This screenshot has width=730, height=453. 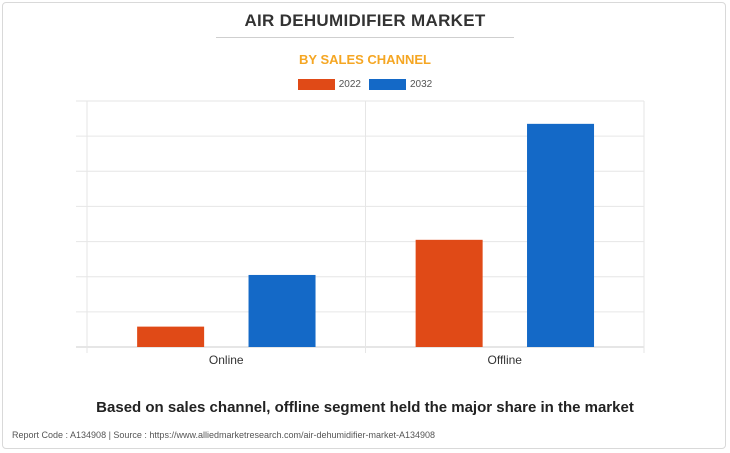 I want to click on x-tick-label-offline: Offline, so click(x=505, y=360).